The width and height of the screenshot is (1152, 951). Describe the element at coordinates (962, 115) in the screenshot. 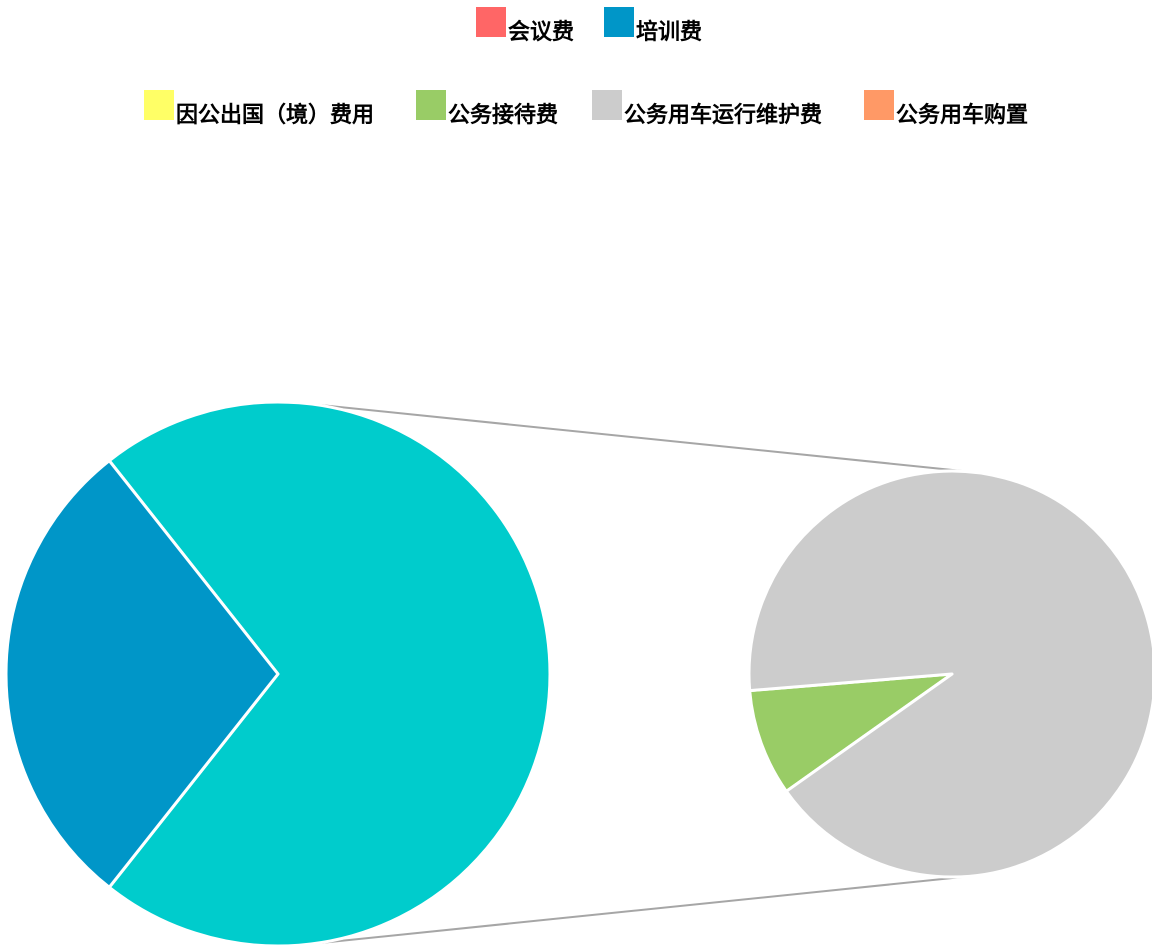

I see `legend-label-5: 公务用车购置` at that location.